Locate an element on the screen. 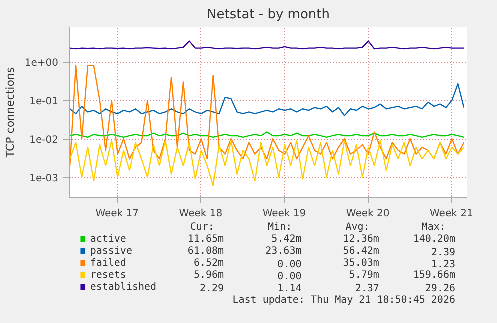  x-tick-label: Week 18 is located at coordinates (201, 214).